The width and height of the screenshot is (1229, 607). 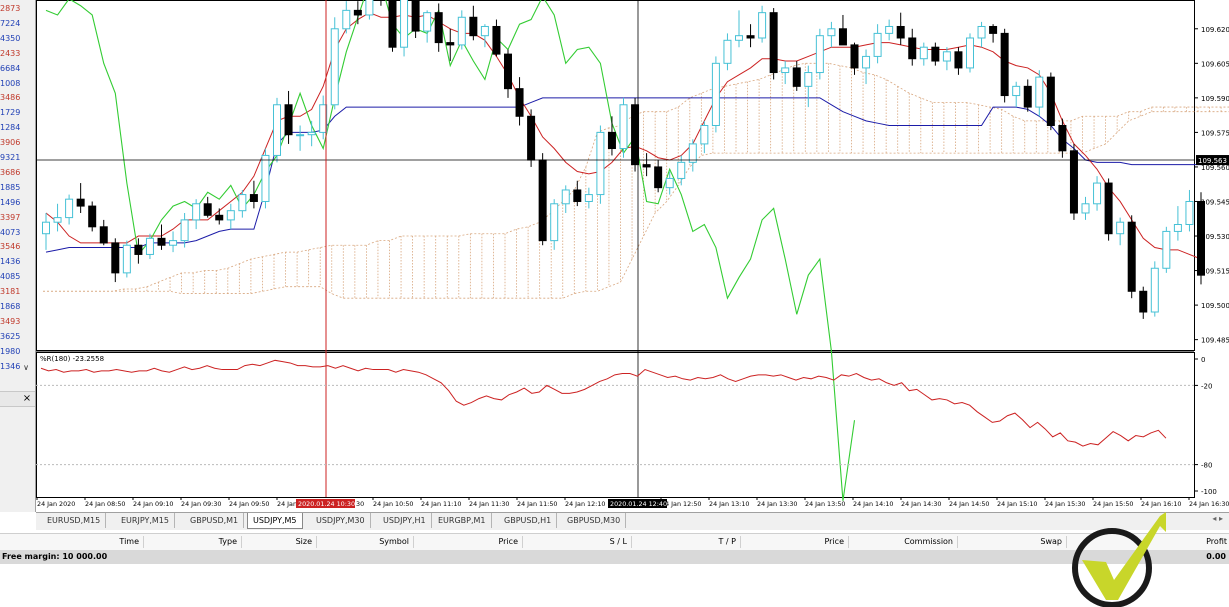 I want to click on quote-value: 3906, so click(x=10, y=143).